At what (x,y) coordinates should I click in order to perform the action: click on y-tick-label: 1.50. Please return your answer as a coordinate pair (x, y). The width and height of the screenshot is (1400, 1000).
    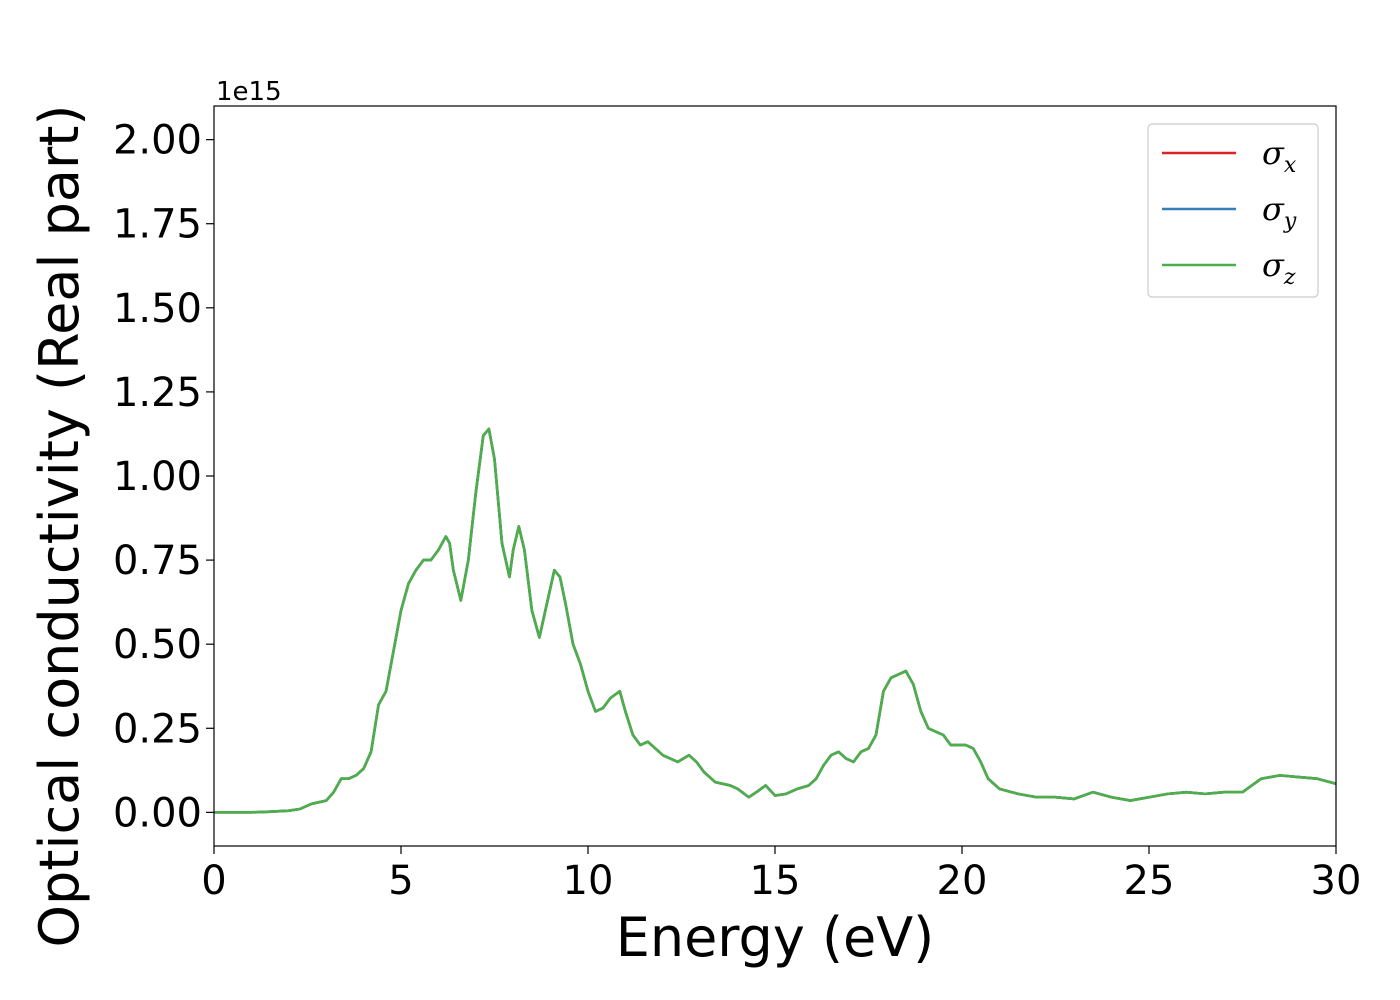
    Looking at the image, I should click on (157, 309).